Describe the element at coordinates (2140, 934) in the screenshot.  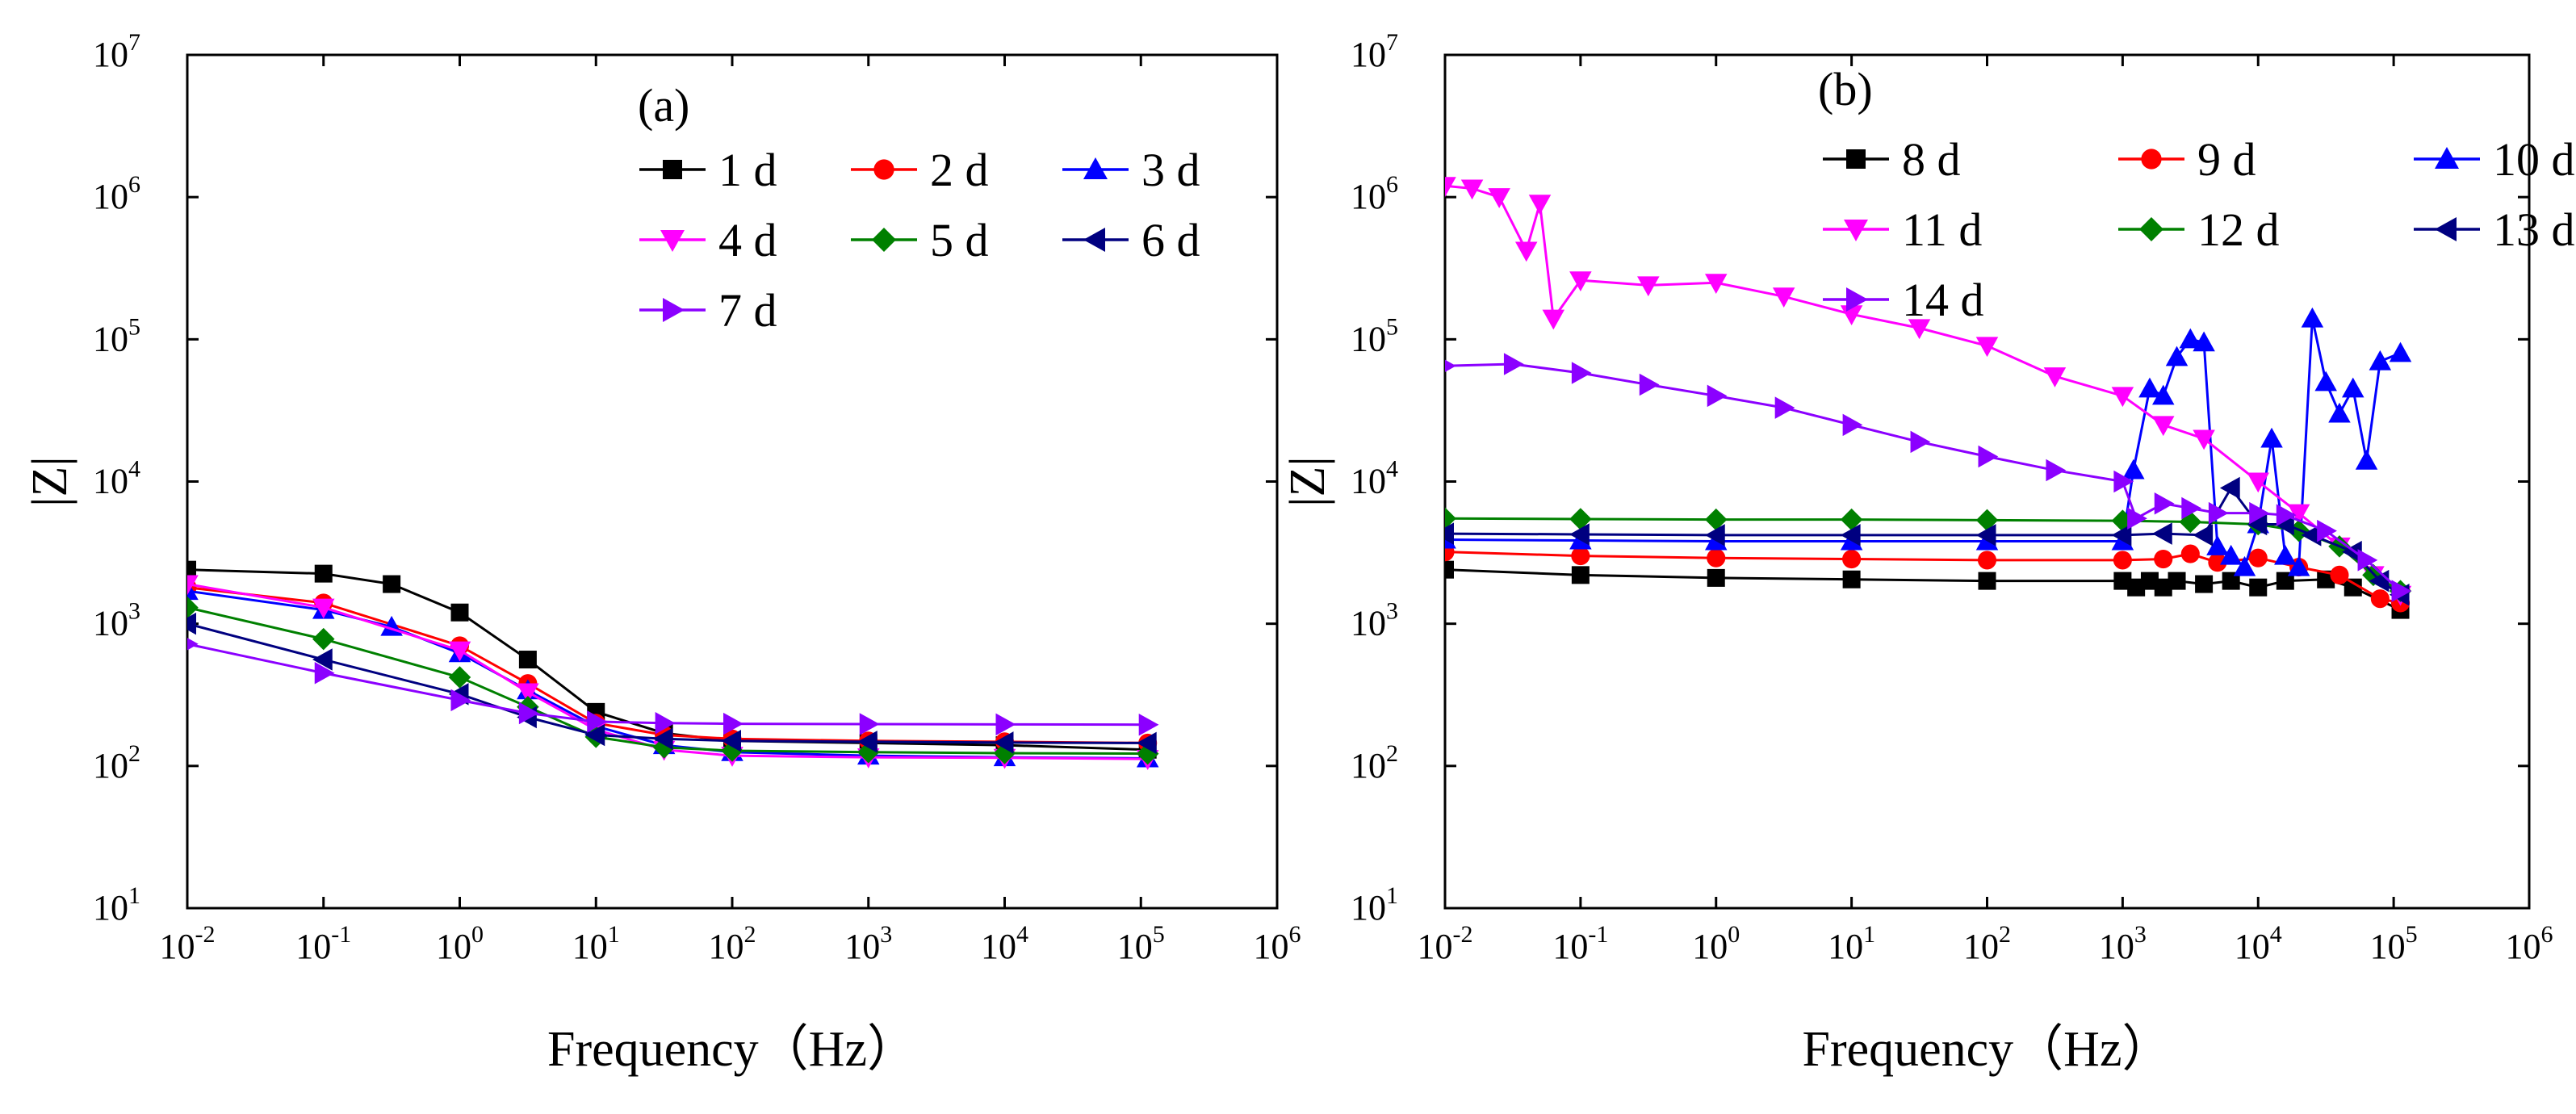
I see `x-tick-exponent: 3` at that location.